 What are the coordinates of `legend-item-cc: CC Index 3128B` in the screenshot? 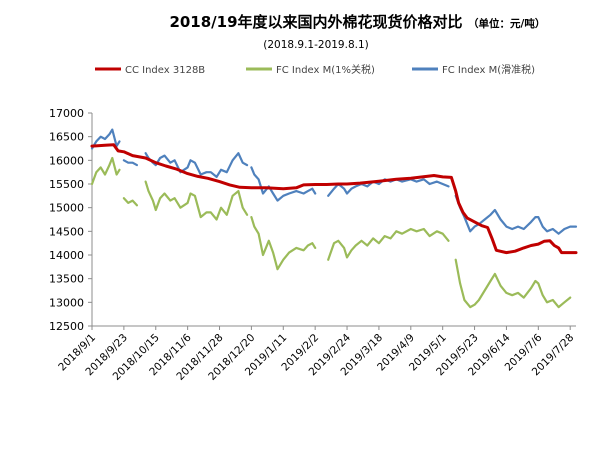 It's located at (150, 70).